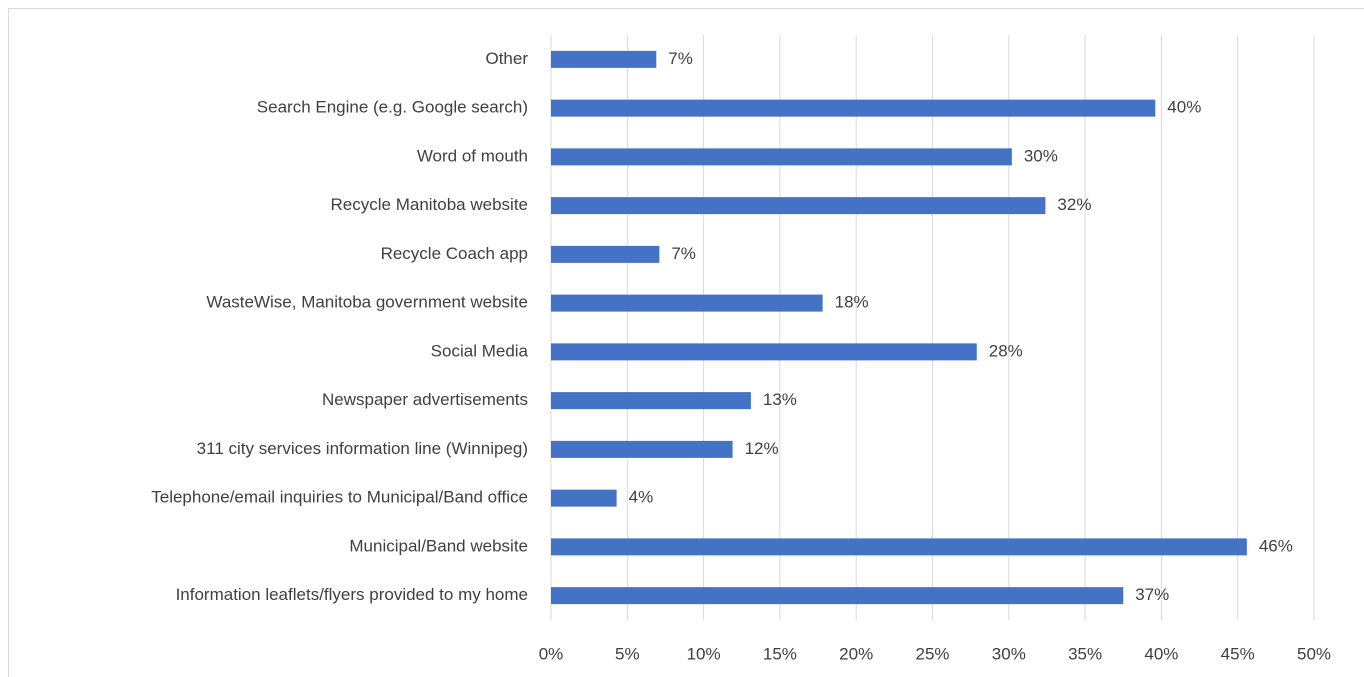 The width and height of the screenshot is (1364, 677). What do you see at coordinates (856, 653) in the screenshot?
I see `x-tick-label: 20%` at bounding box center [856, 653].